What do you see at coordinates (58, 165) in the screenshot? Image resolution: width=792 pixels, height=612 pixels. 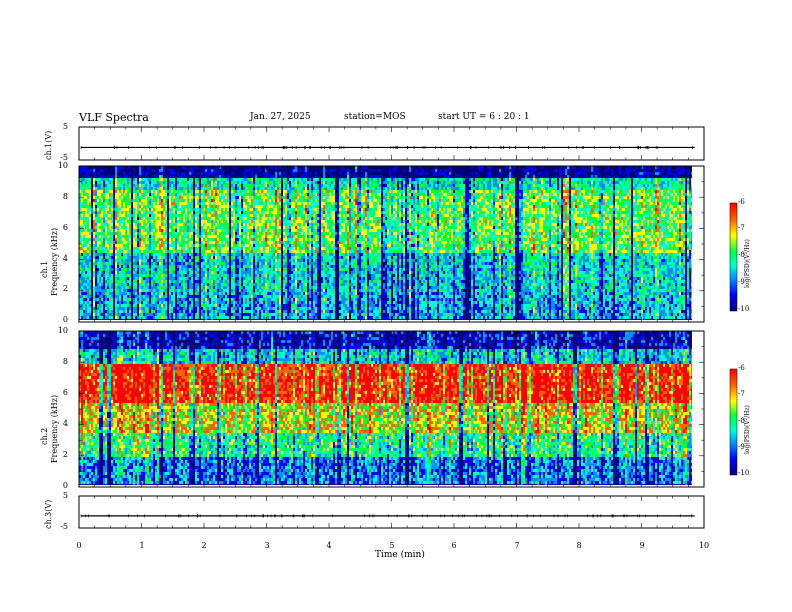 I see `spec1-ytick-10: 10` at bounding box center [58, 165].